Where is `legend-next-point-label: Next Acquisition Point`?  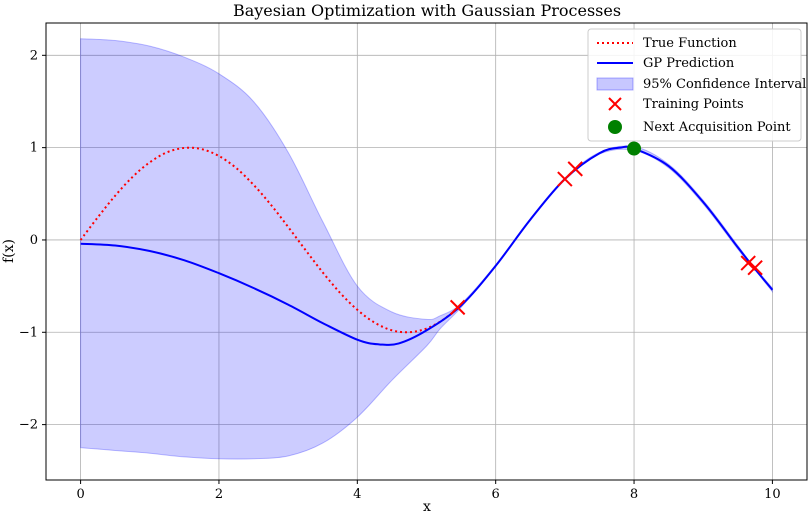 legend-next-point-label: Next Acquisition Point is located at coordinates (717, 127).